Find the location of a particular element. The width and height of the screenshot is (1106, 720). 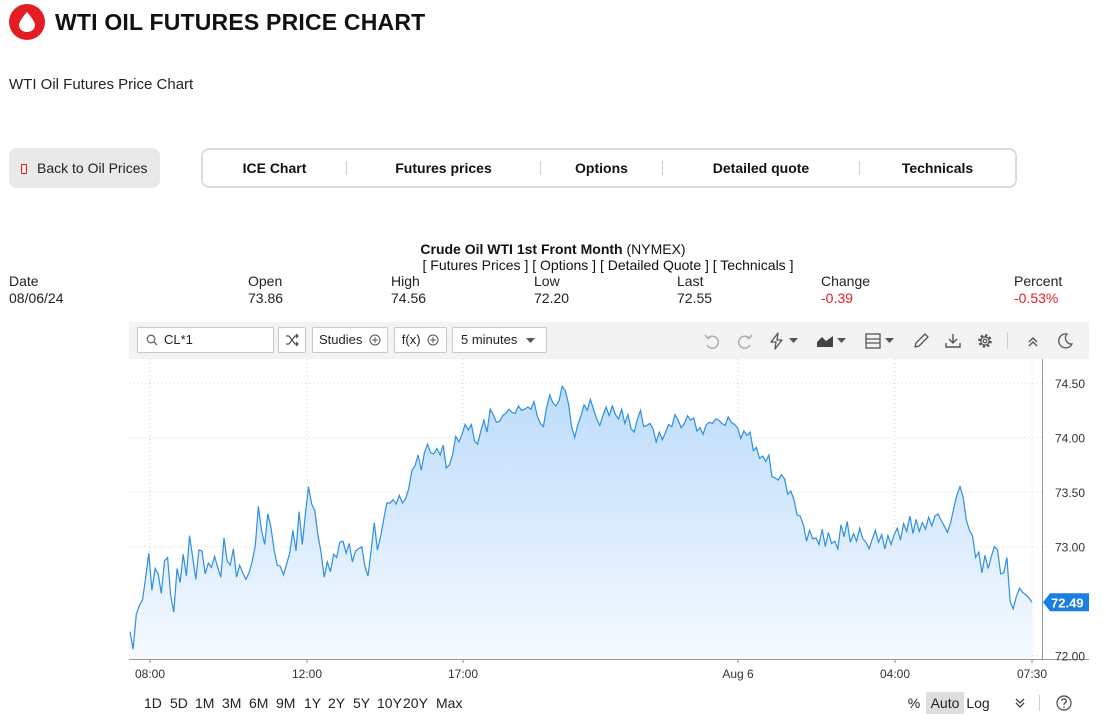

range-3m-button: 3M is located at coordinates (232, 703).